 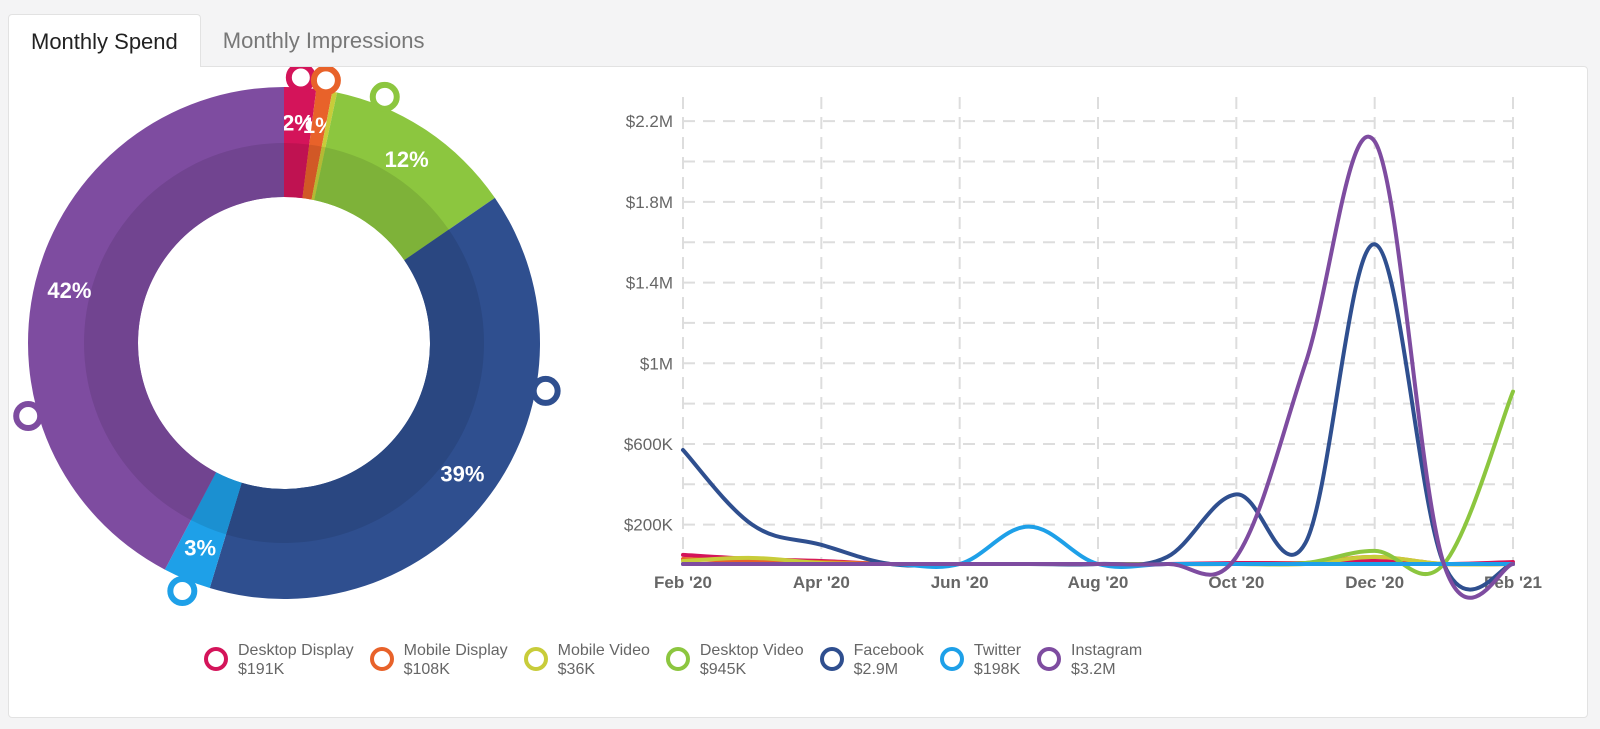 I want to click on legend-value: $198K, so click(x=997, y=669).